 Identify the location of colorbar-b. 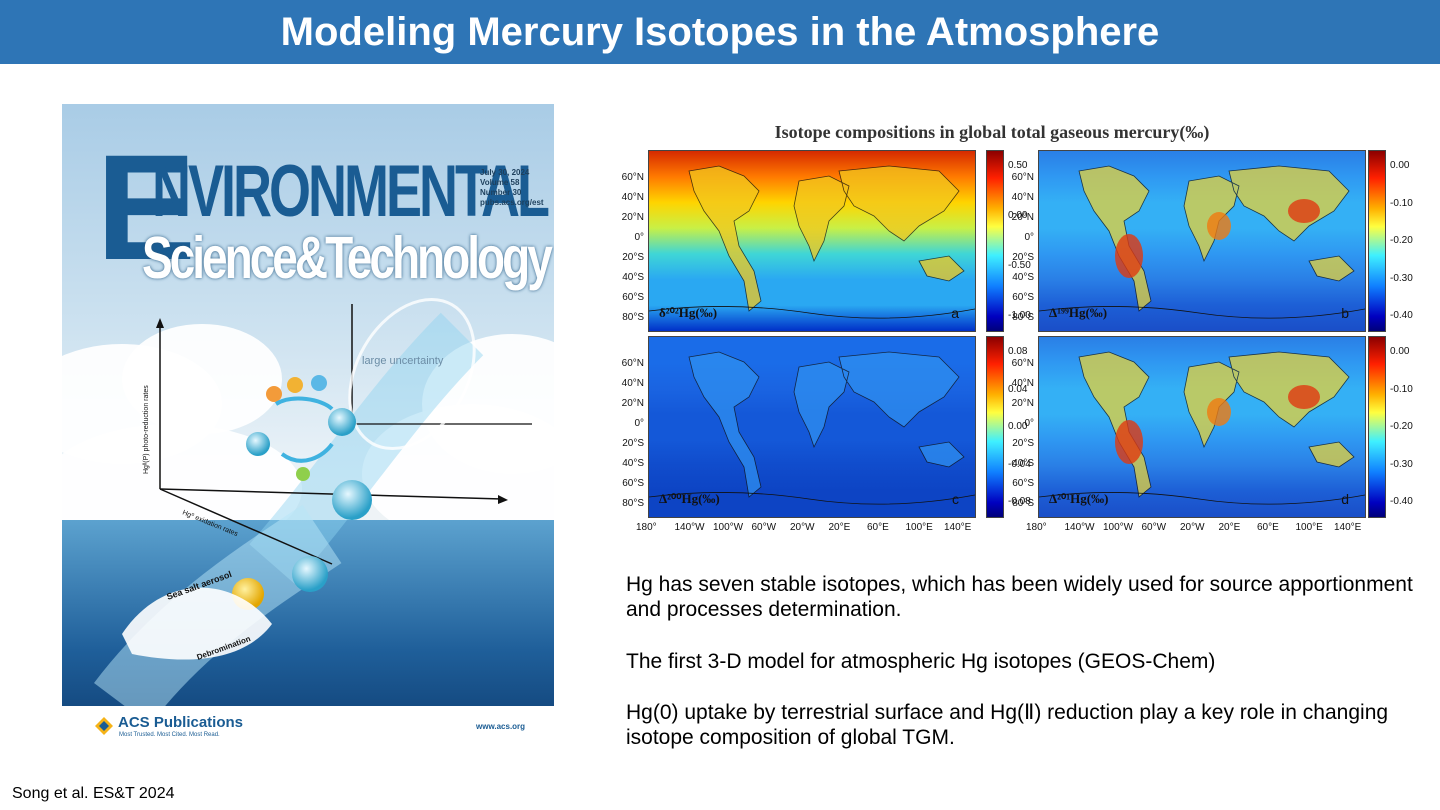
(1377, 241).